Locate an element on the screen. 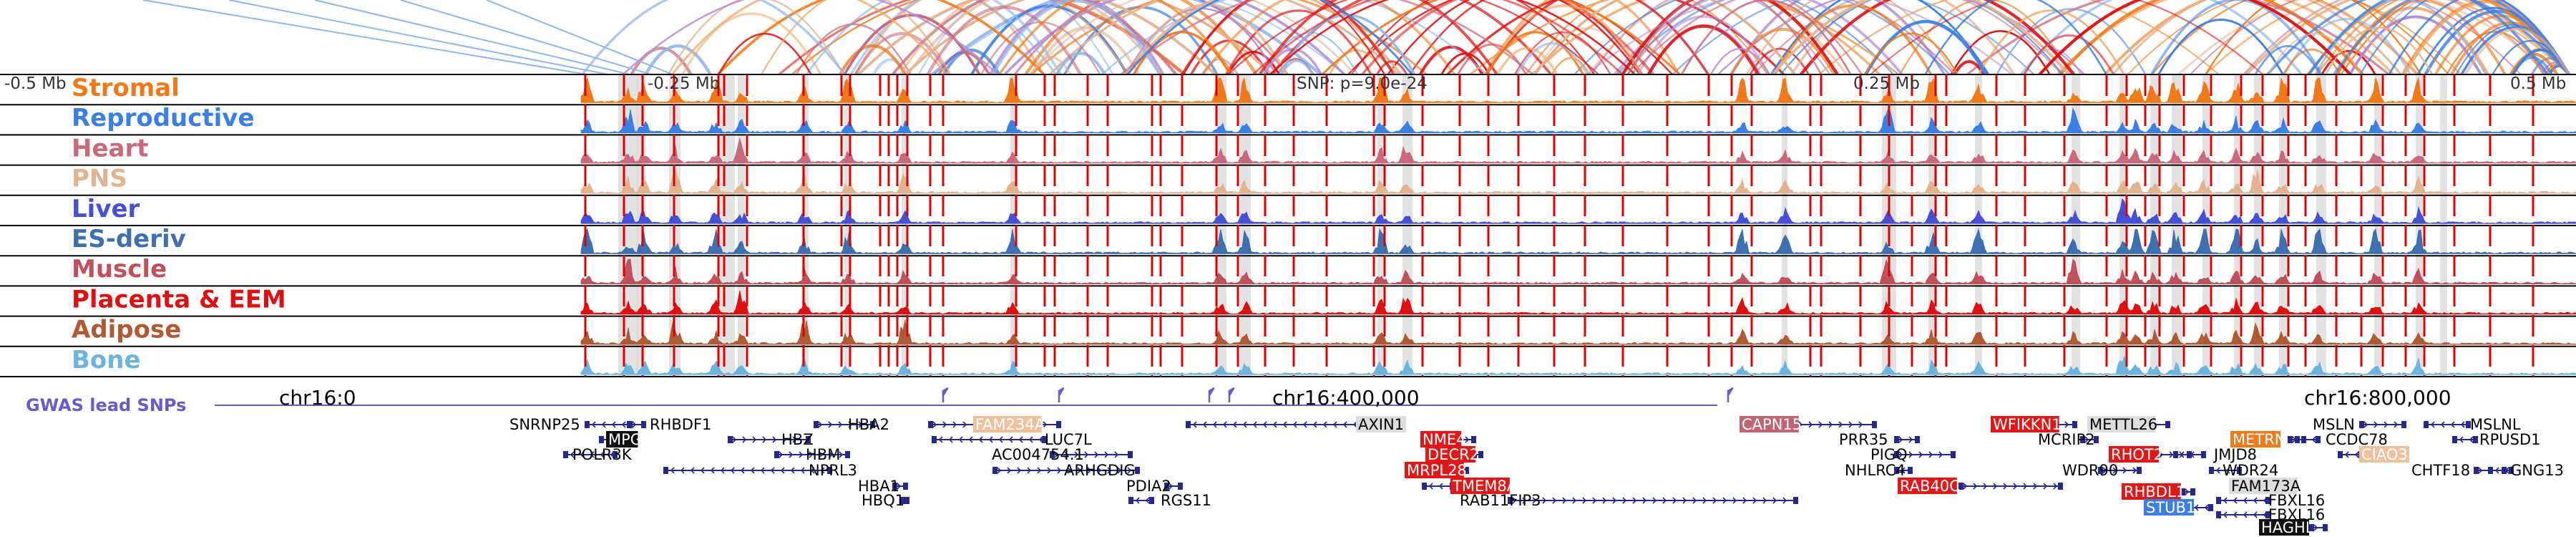 The height and width of the screenshot is (537, 2576). gene-label: MCRIP2 is located at coordinates (2066, 439).